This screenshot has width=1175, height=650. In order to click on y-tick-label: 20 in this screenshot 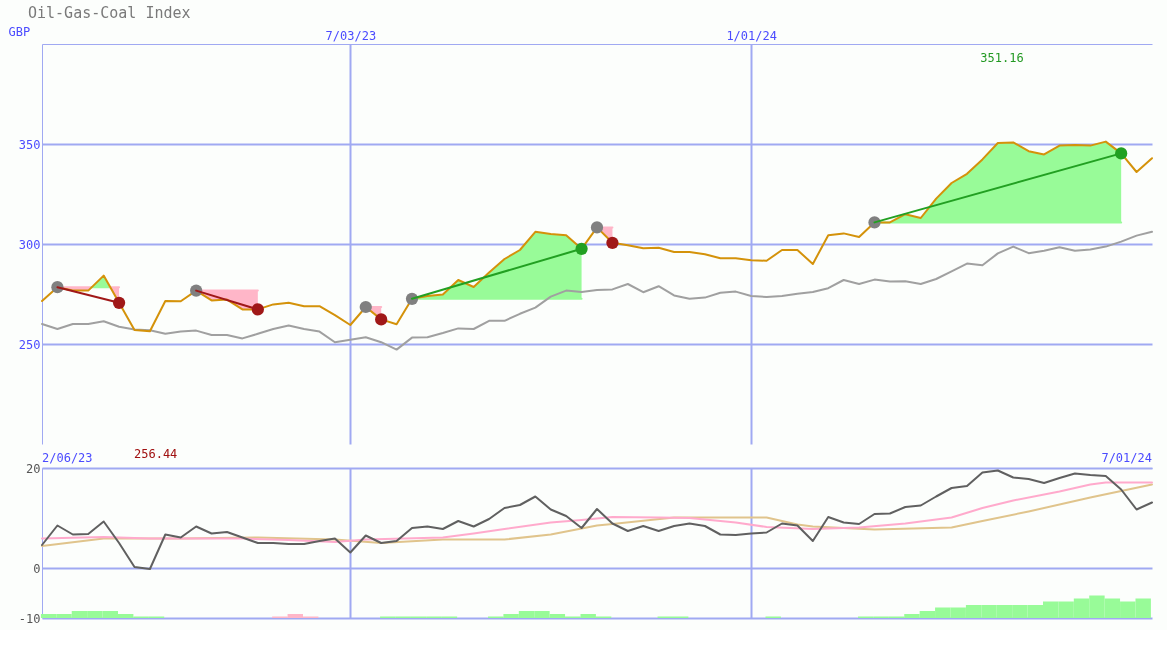, I will do `click(33, 468)`.